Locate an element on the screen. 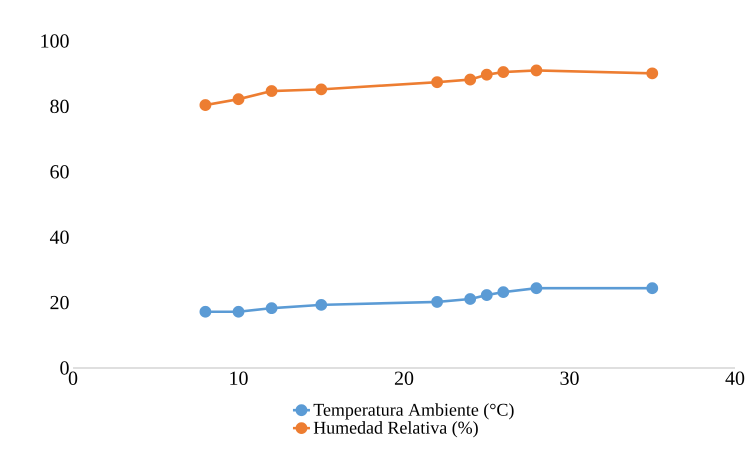  y-tick-label: 20 is located at coordinates (59, 303).